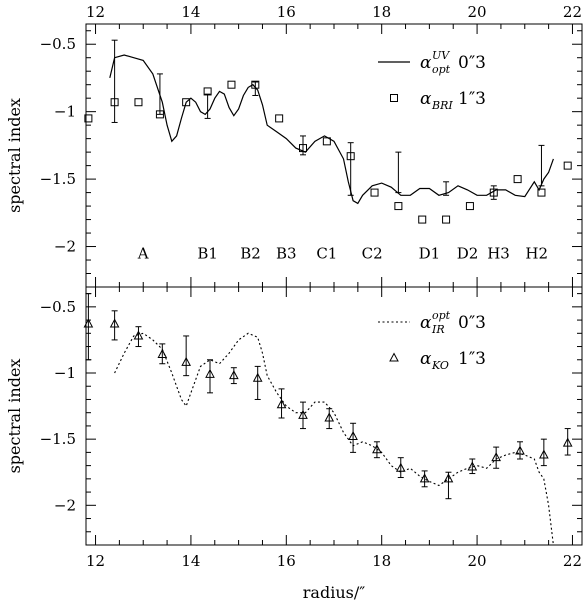  I want to click on region-label: B3, so click(286, 253).